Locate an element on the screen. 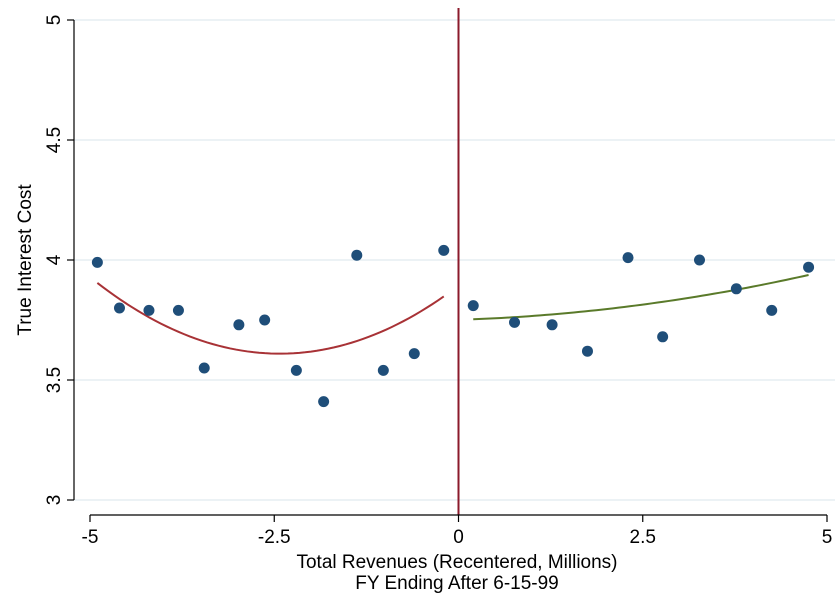 The height and width of the screenshot is (600, 835). y-tick-label-4: 5 is located at coordinates (54, 20).